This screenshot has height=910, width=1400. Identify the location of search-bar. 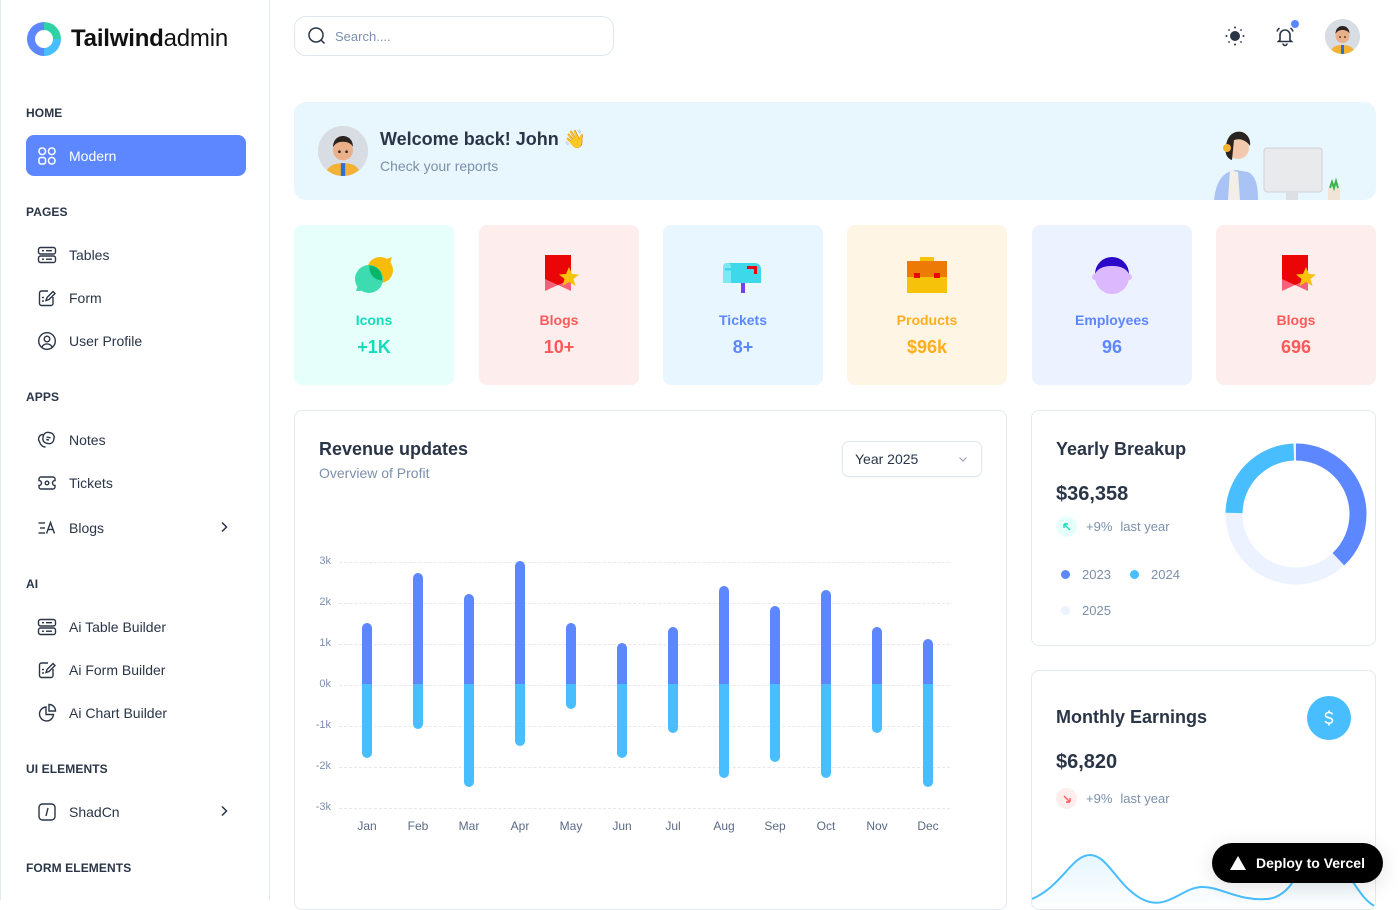
(454, 36).